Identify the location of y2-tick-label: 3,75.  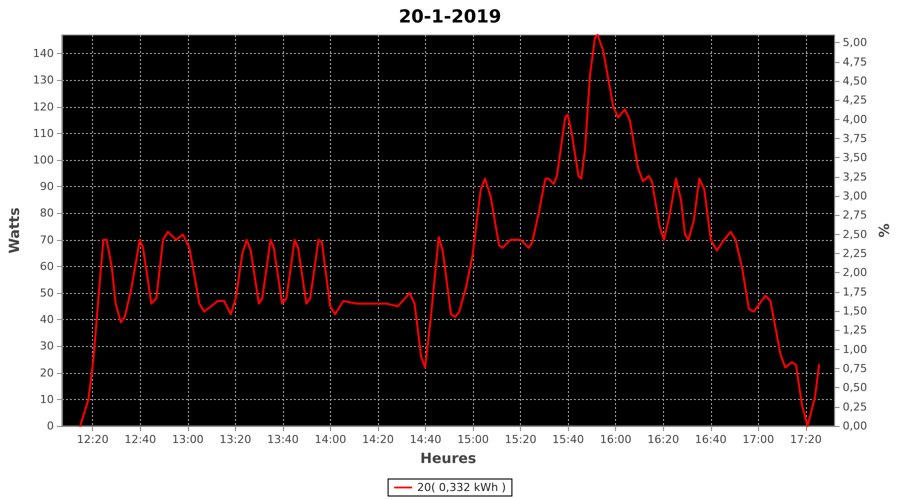
(855, 138).